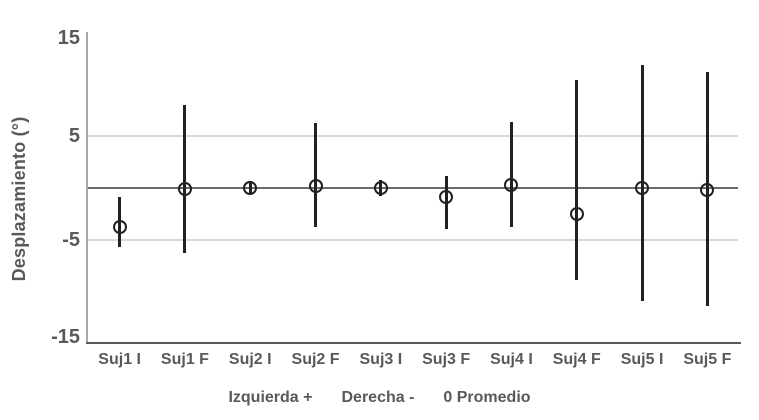 The image size is (759, 420). I want to click on footnote-derecha: Derecha -, so click(378, 397).